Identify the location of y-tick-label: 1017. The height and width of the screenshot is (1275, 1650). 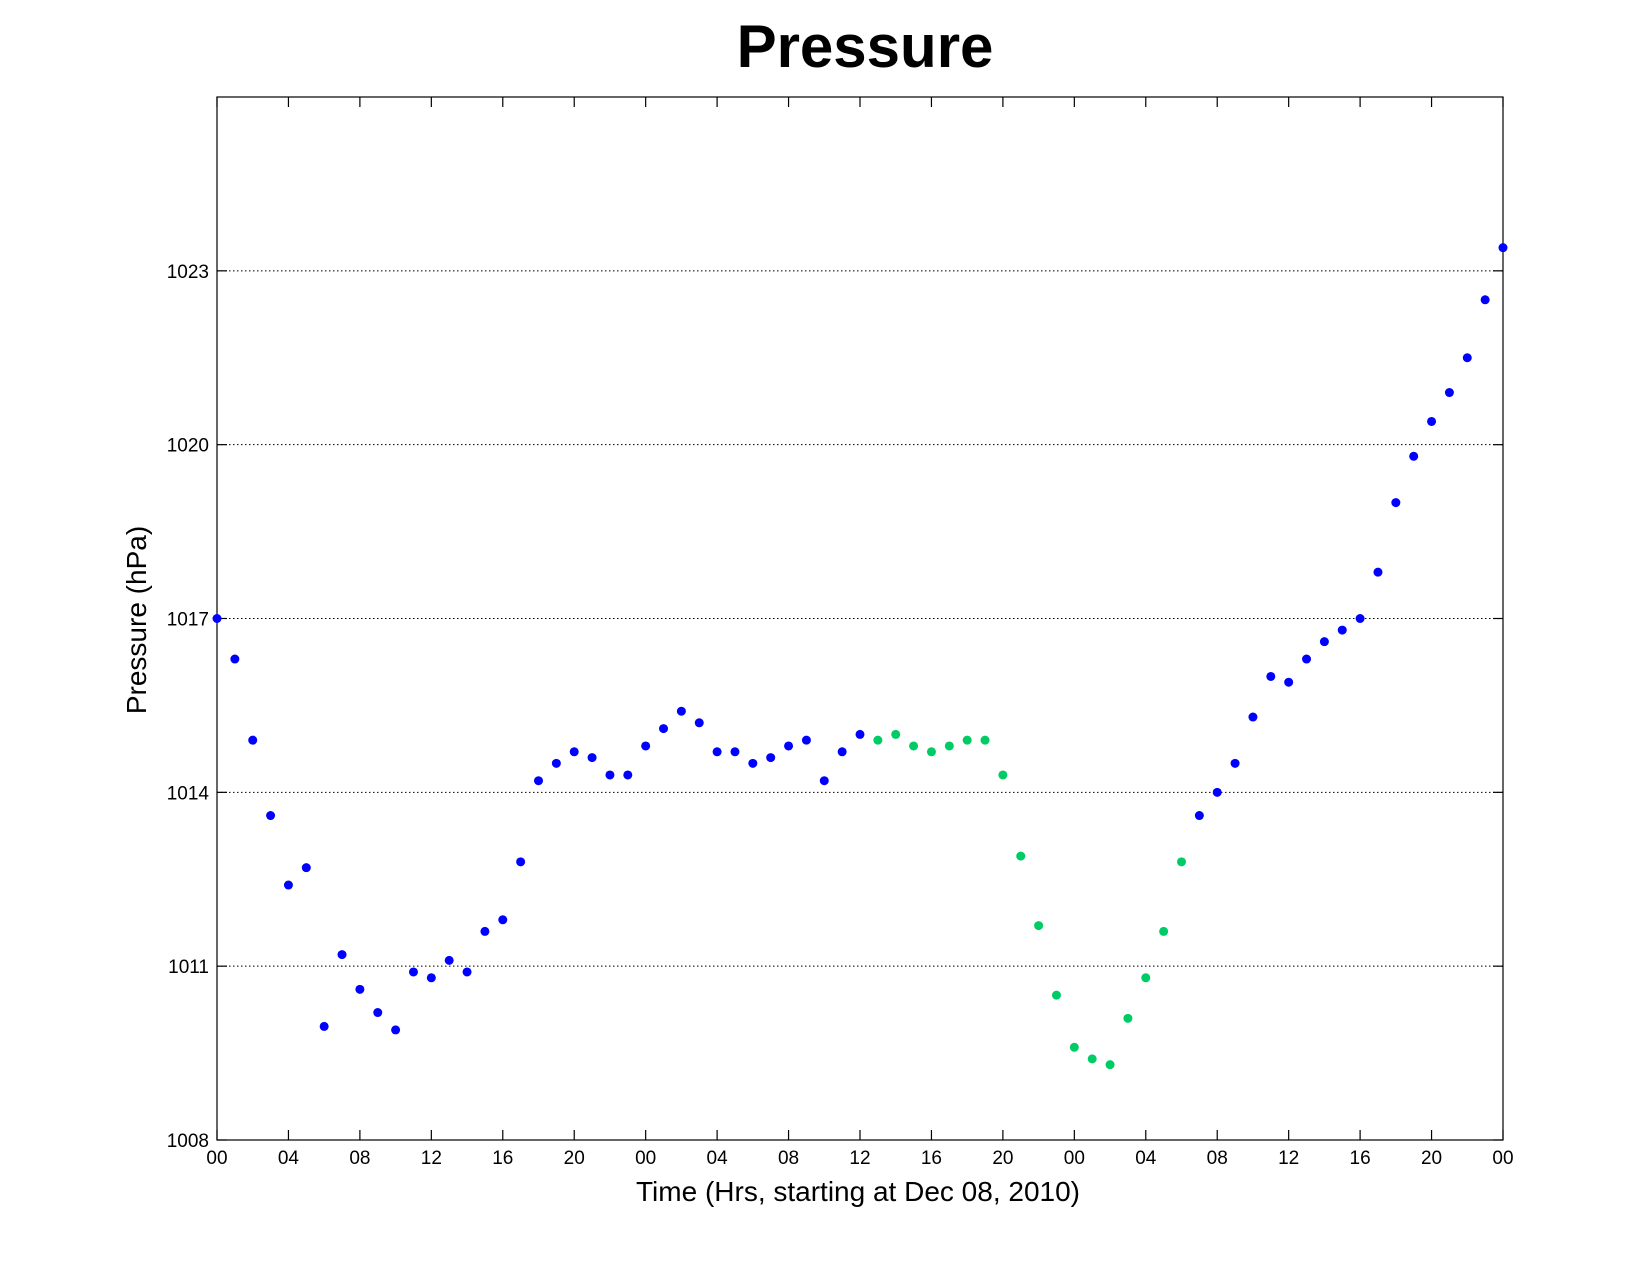
(188, 620).